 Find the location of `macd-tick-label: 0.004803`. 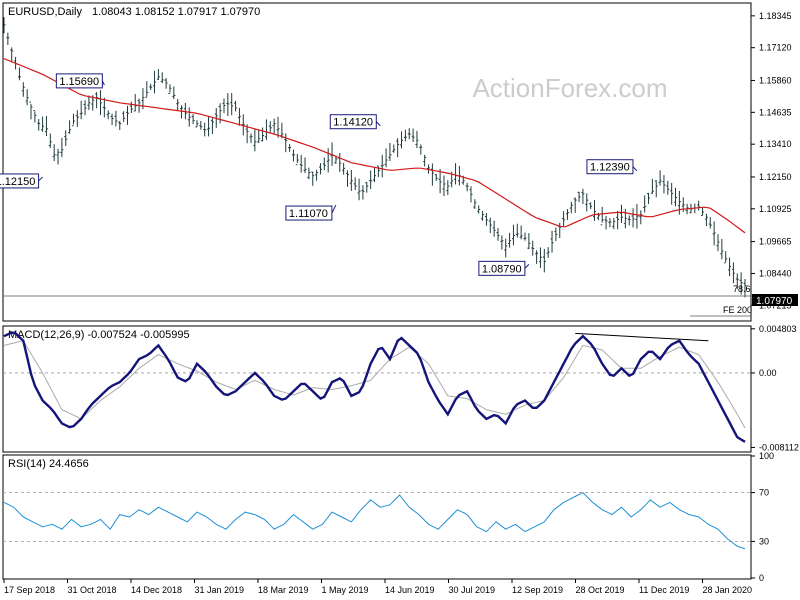

macd-tick-label: 0.004803 is located at coordinates (778, 329).